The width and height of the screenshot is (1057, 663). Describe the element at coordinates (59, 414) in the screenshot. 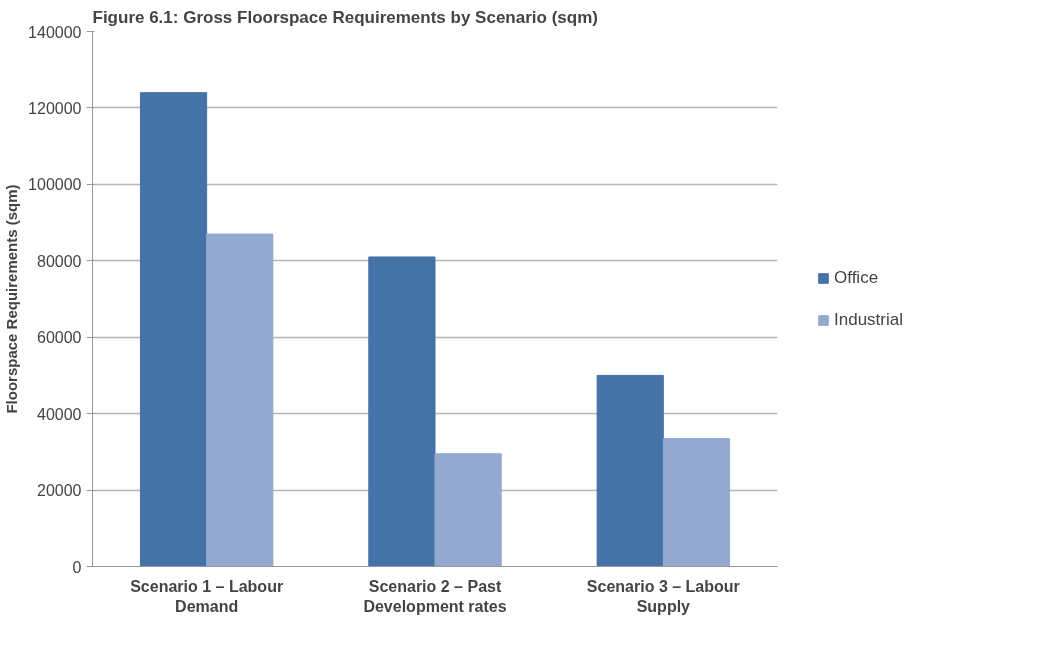

I see `y-tick-label: 40000` at that location.